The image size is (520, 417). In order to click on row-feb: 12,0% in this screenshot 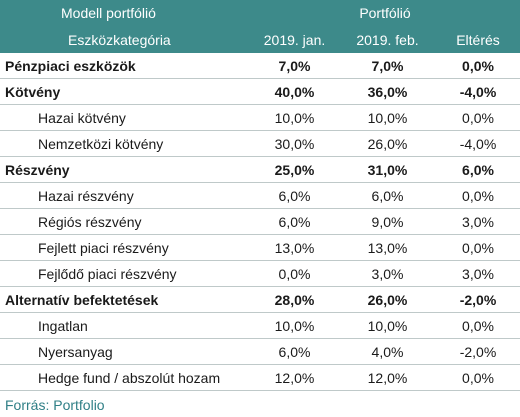, I will do `click(387, 377)`.